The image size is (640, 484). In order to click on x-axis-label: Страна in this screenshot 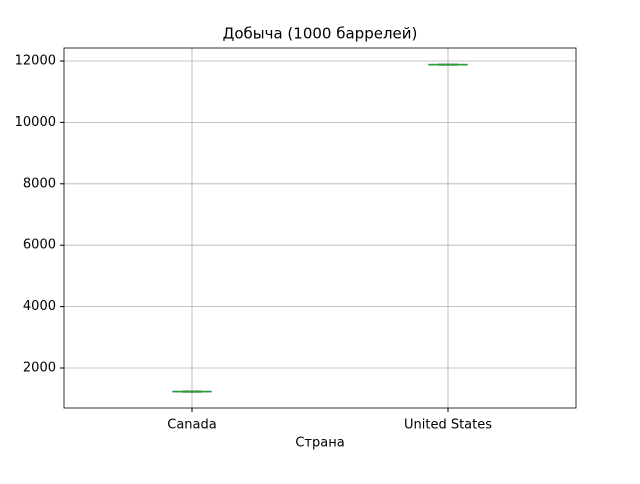, I will do `click(319, 443)`.